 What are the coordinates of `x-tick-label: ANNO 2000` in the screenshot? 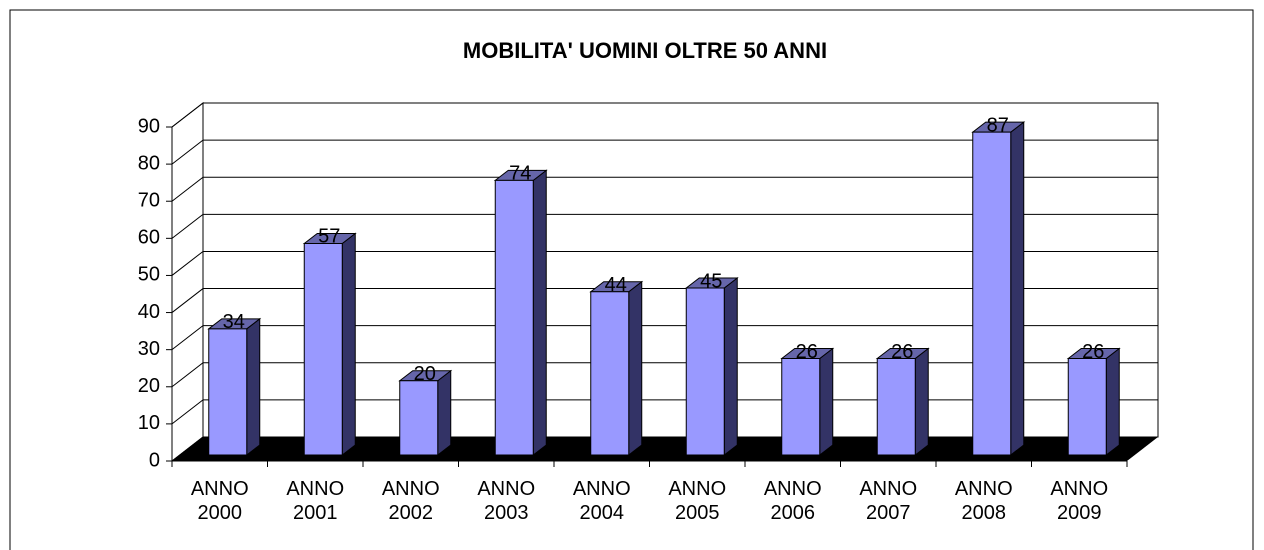 It's located at (219, 501).